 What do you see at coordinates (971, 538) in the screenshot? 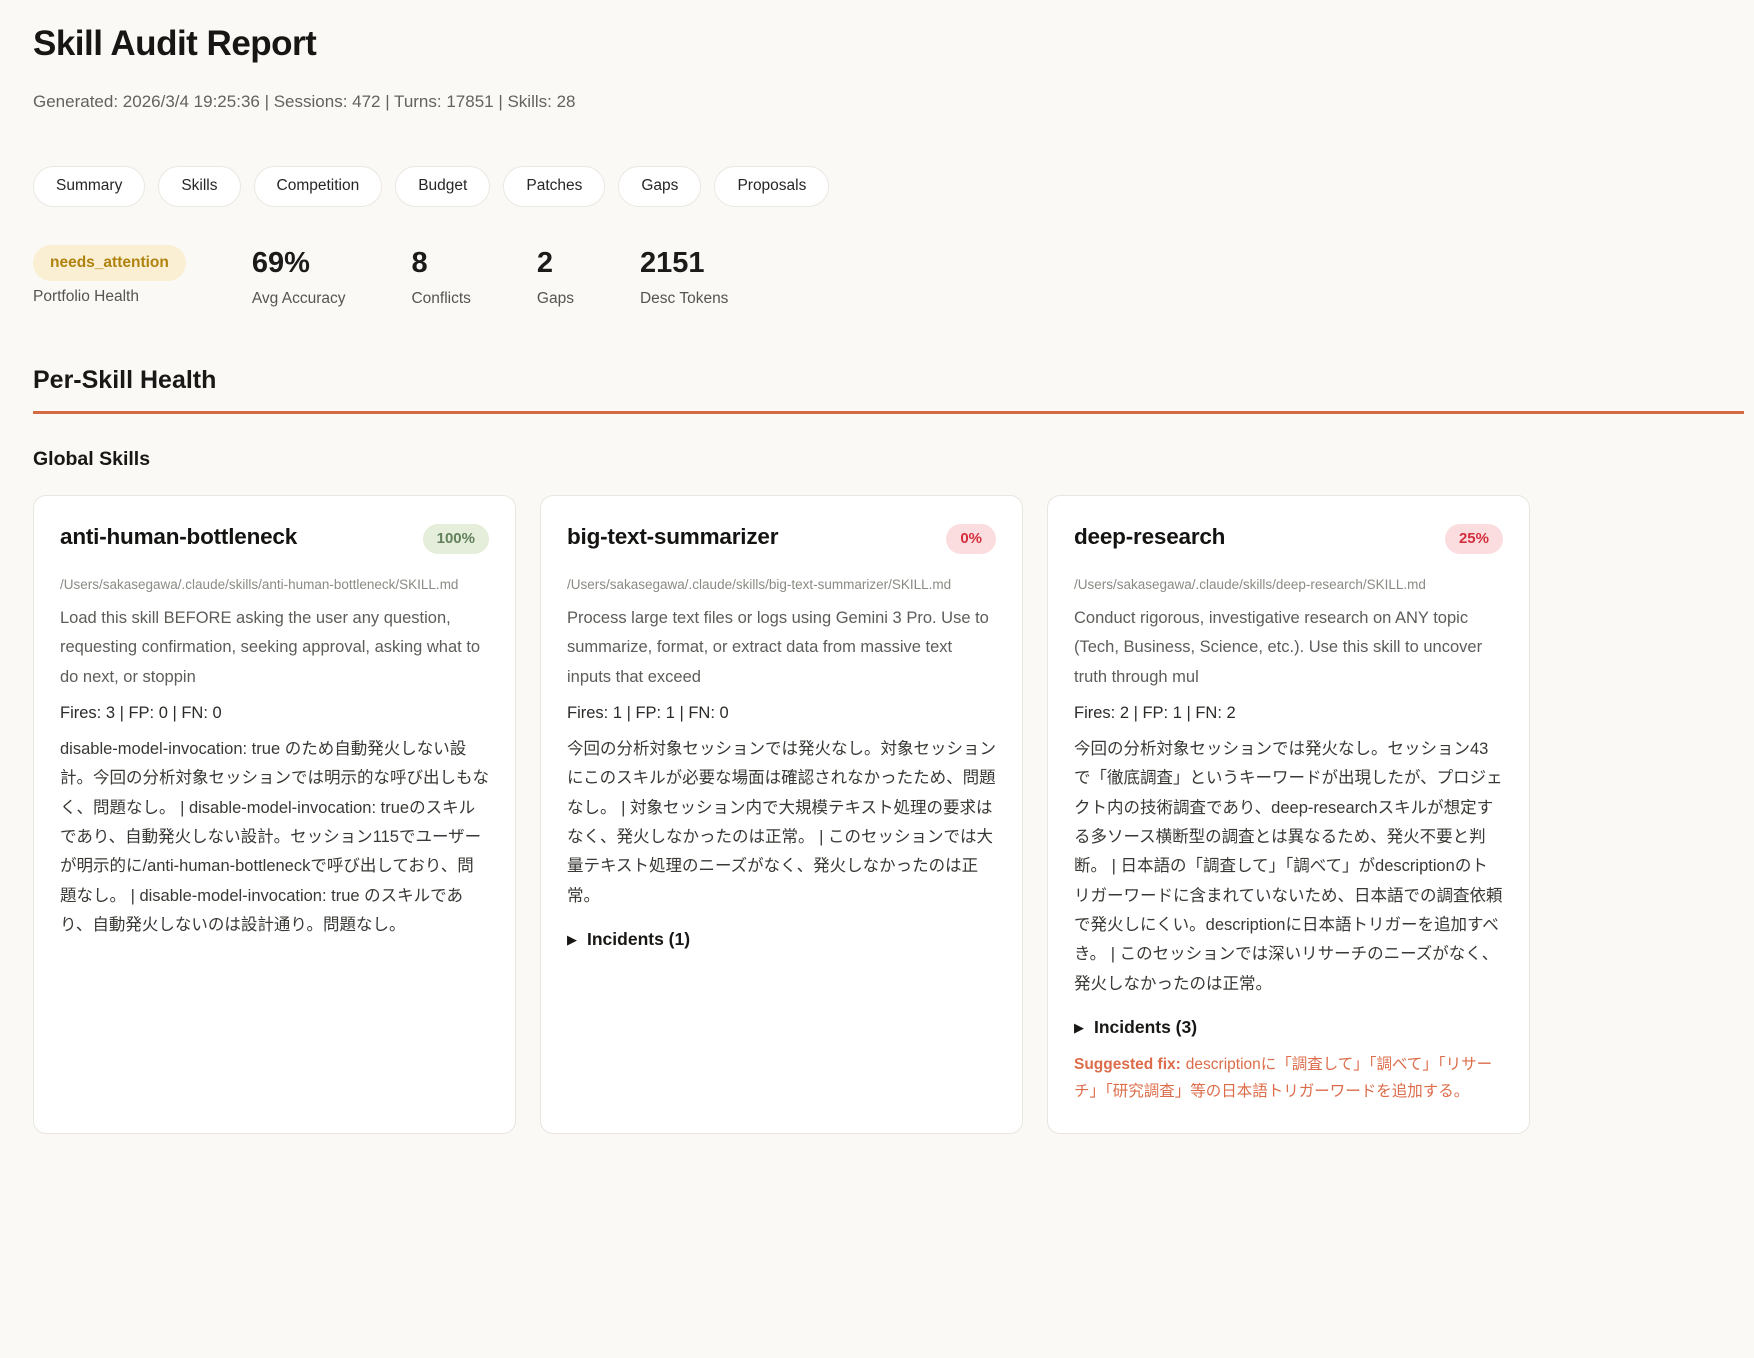
I see `accuracy-badge: 0%` at bounding box center [971, 538].